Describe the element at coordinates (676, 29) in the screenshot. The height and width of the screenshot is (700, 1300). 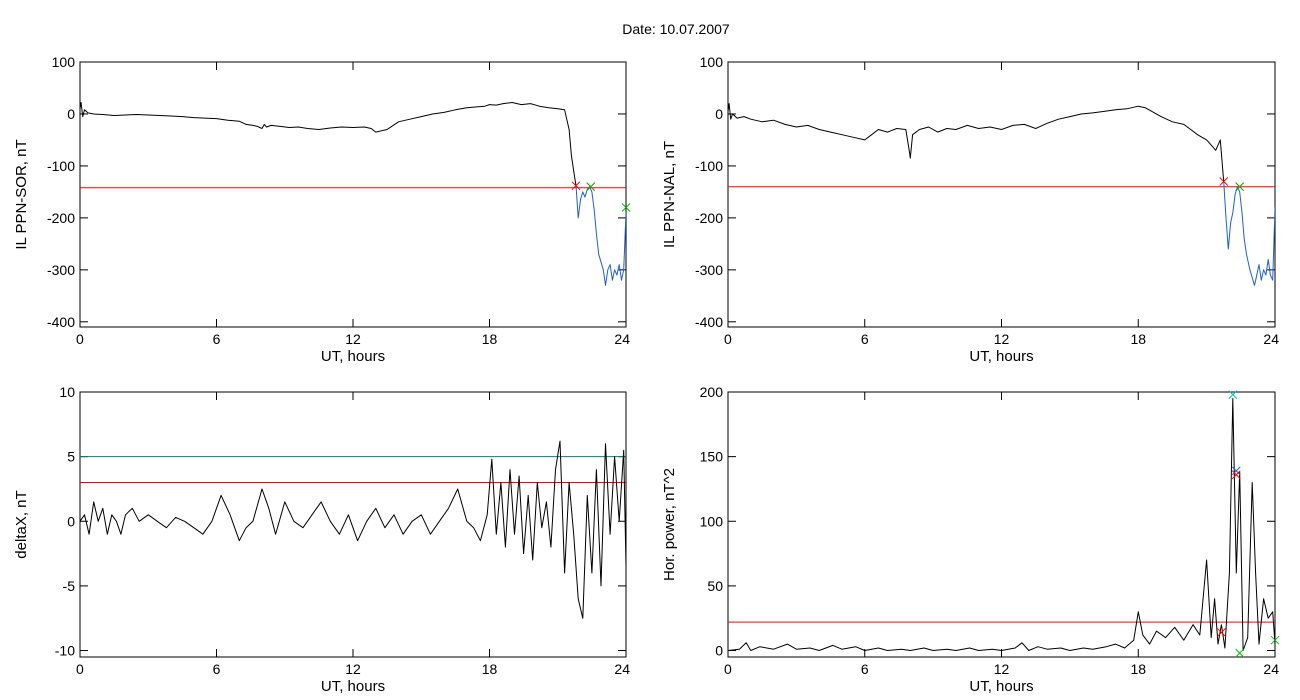
I see `figure-title: Date: 10.07.2007` at that location.